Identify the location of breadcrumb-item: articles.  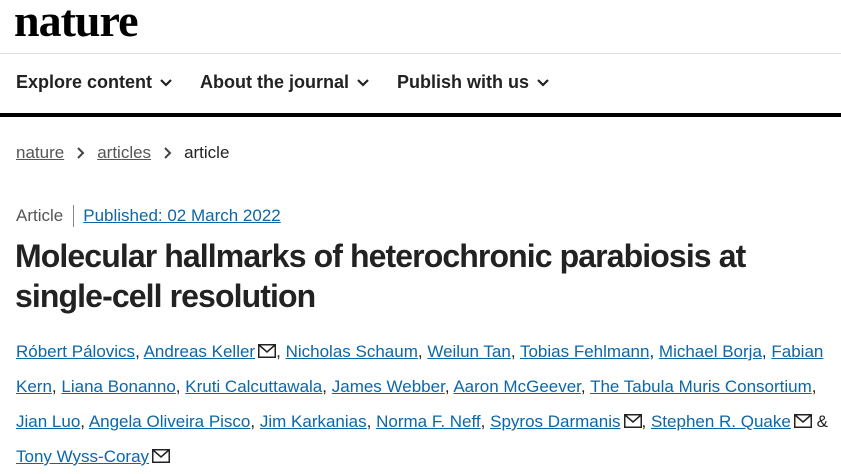
(124, 152).